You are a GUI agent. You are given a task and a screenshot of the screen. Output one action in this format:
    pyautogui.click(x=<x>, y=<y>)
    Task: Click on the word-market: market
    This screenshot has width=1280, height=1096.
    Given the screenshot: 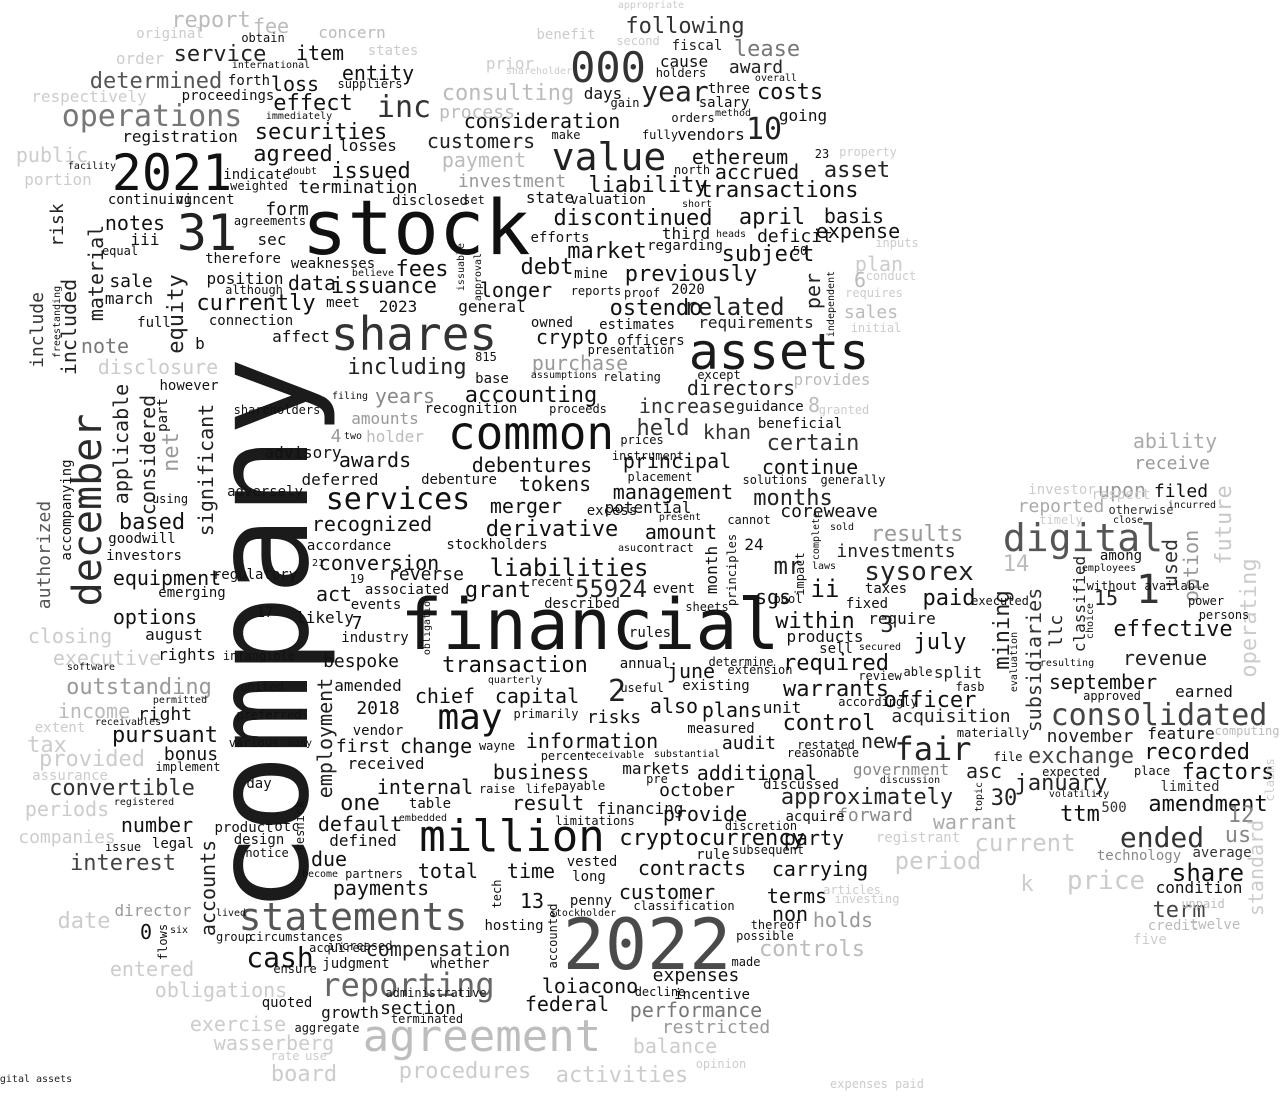 What is the action you would take?
    pyautogui.click(x=607, y=251)
    